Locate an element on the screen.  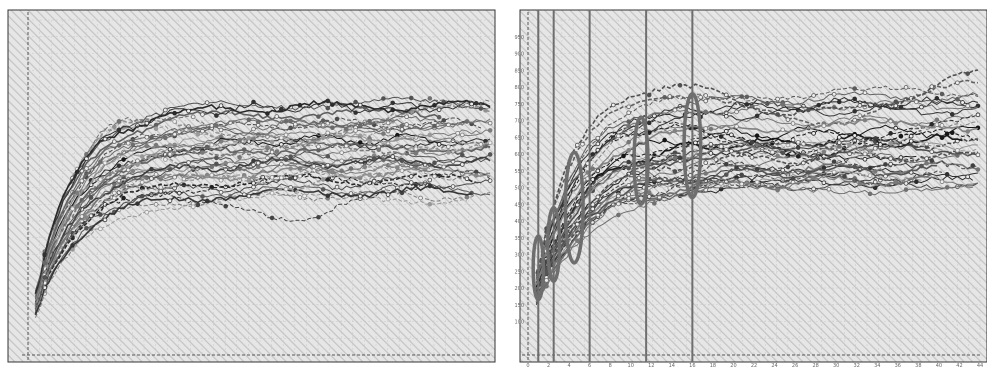
y-tick-label: 600 is located at coordinates (519, 155).